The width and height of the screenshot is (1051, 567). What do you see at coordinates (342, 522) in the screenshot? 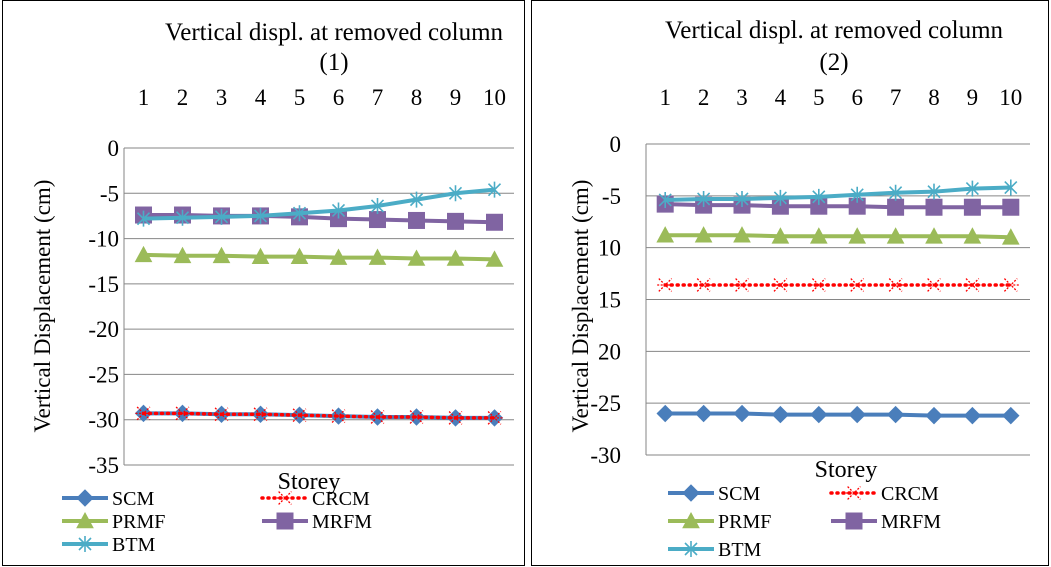
I see `chart-1-legend-label-mrfm: MRFM` at bounding box center [342, 522].